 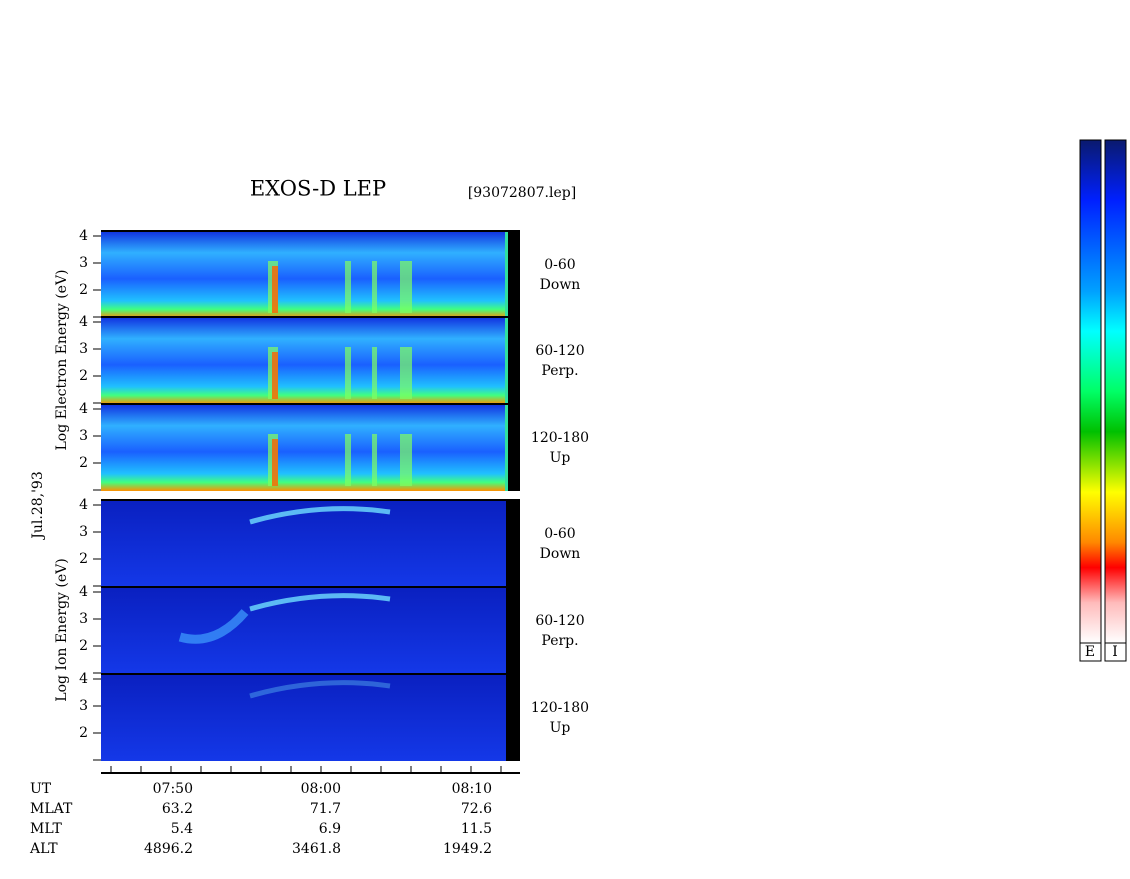 What do you see at coordinates (173, 789) in the screenshot?
I see `row-value: 07:50` at bounding box center [173, 789].